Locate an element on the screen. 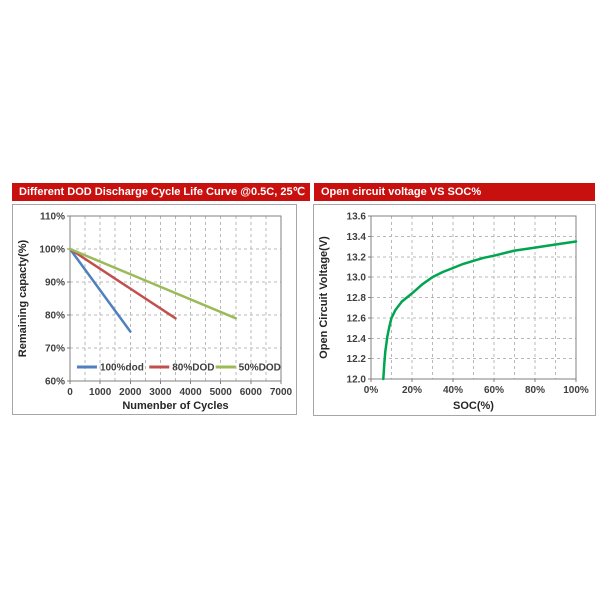  x-axis-title: SOC(%) is located at coordinates (473, 406).